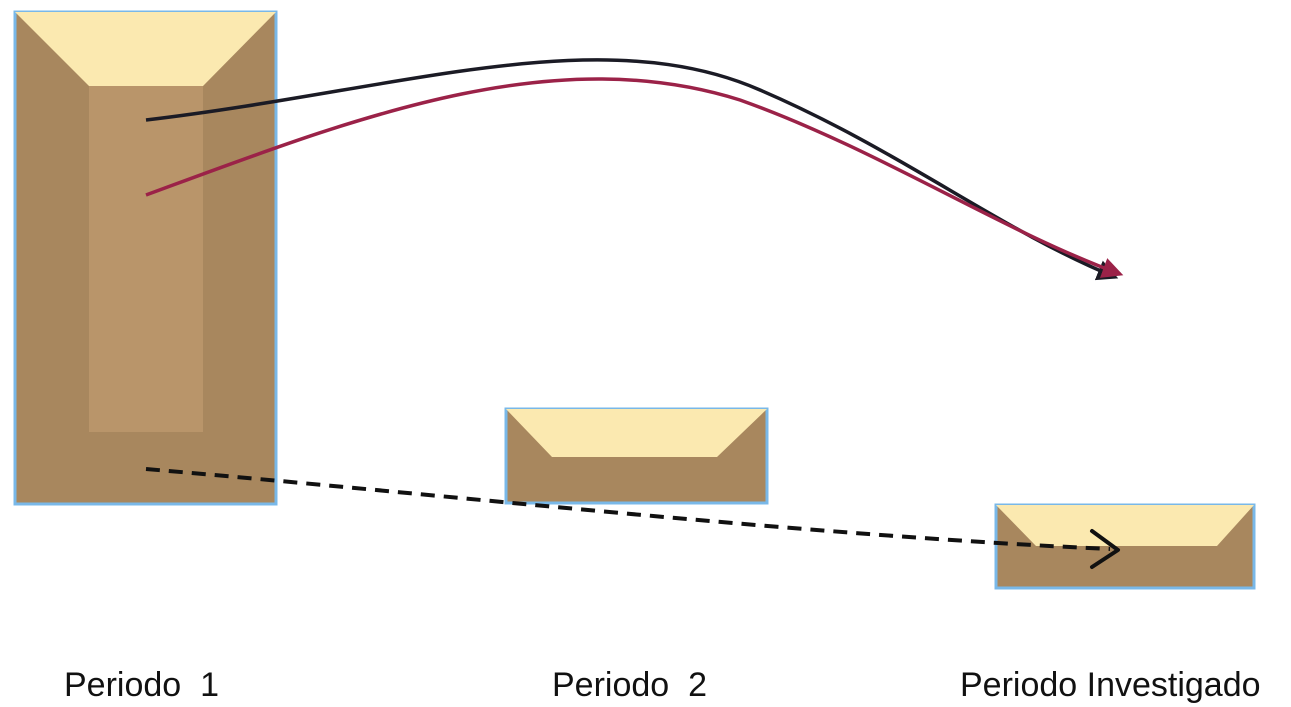 The image size is (1291, 707). What do you see at coordinates (629, 685) in the screenshot?
I see `period-2-label: Periodo 2` at bounding box center [629, 685].